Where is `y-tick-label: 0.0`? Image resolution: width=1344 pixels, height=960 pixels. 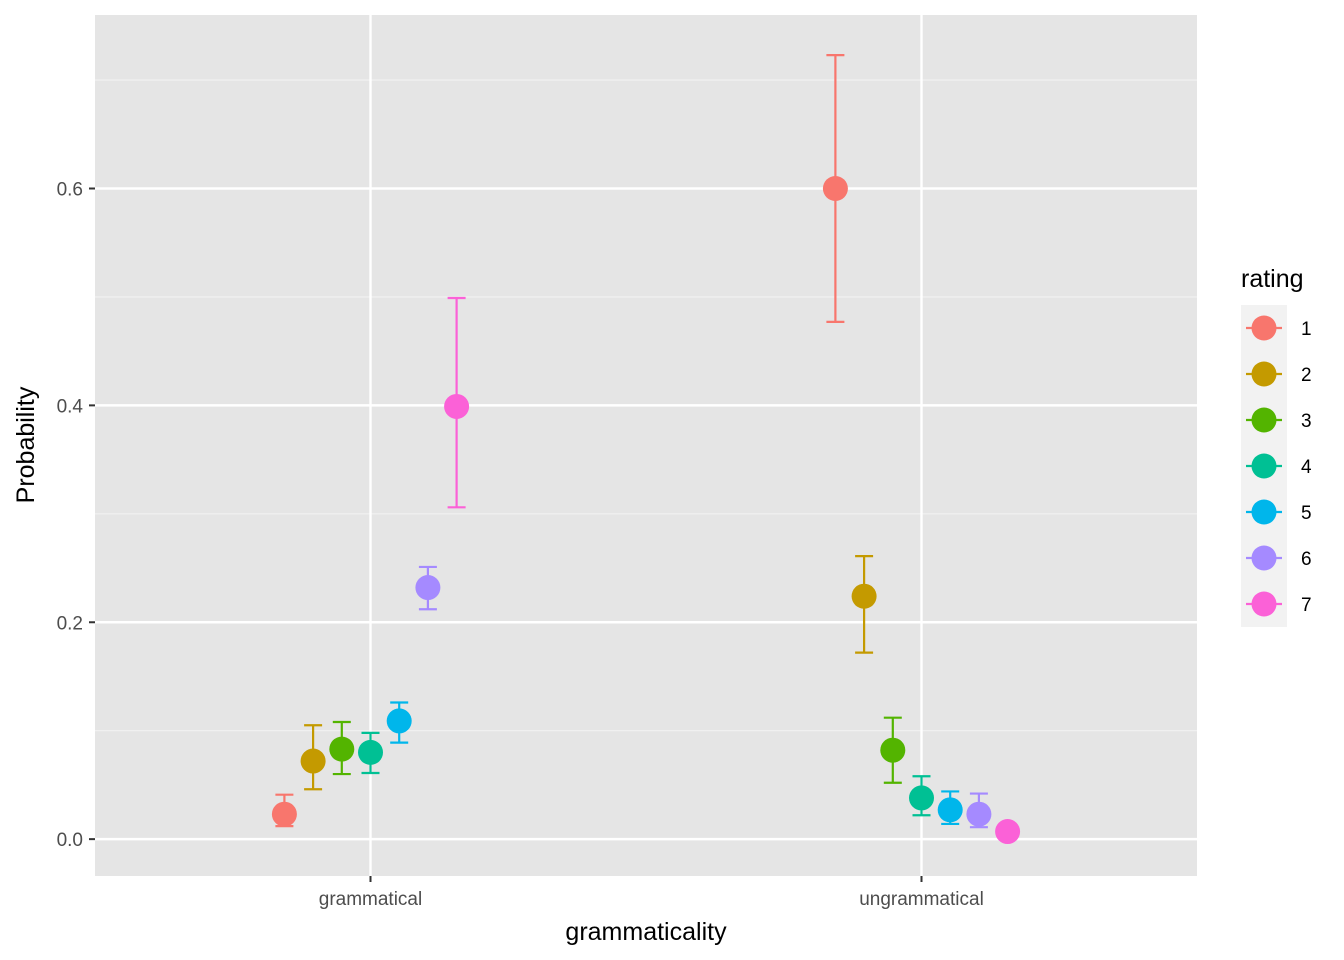 y-tick-label: 0.0 is located at coordinates (70, 840).